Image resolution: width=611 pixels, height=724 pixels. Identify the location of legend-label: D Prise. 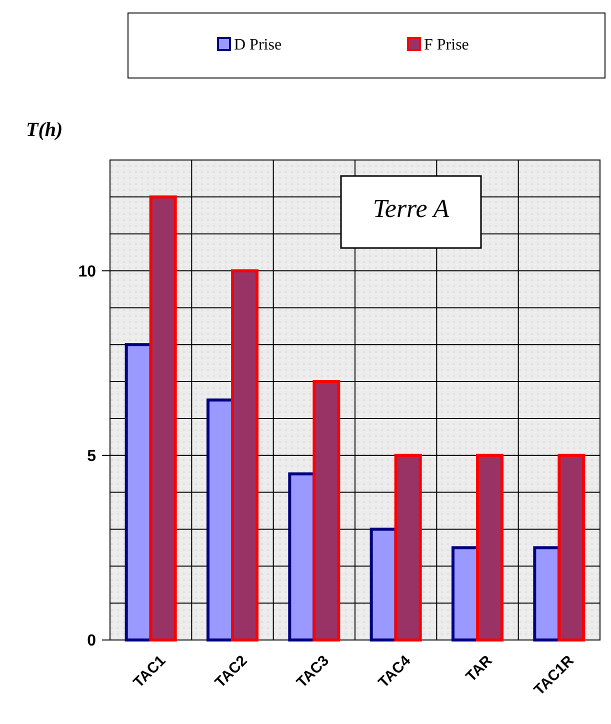
(258, 45).